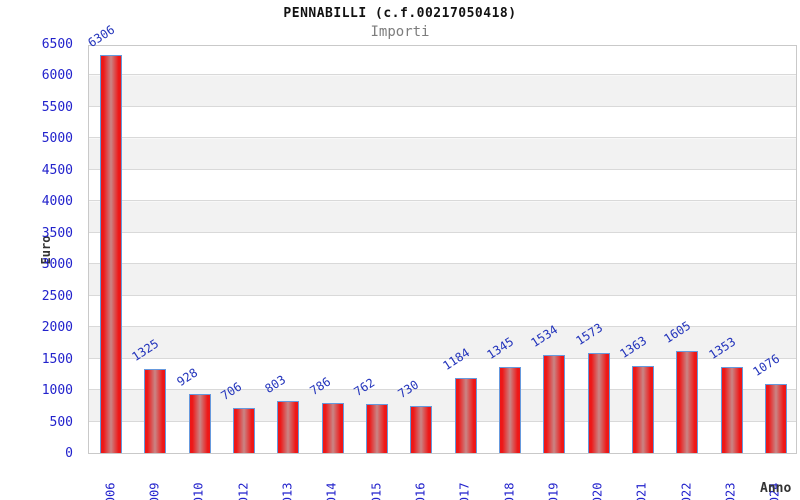 The image size is (800, 500). What do you see at coordinates (376, 479) in the screenshot?
I see `x-tick-slot: 2015` at bounding box center [376, 479].